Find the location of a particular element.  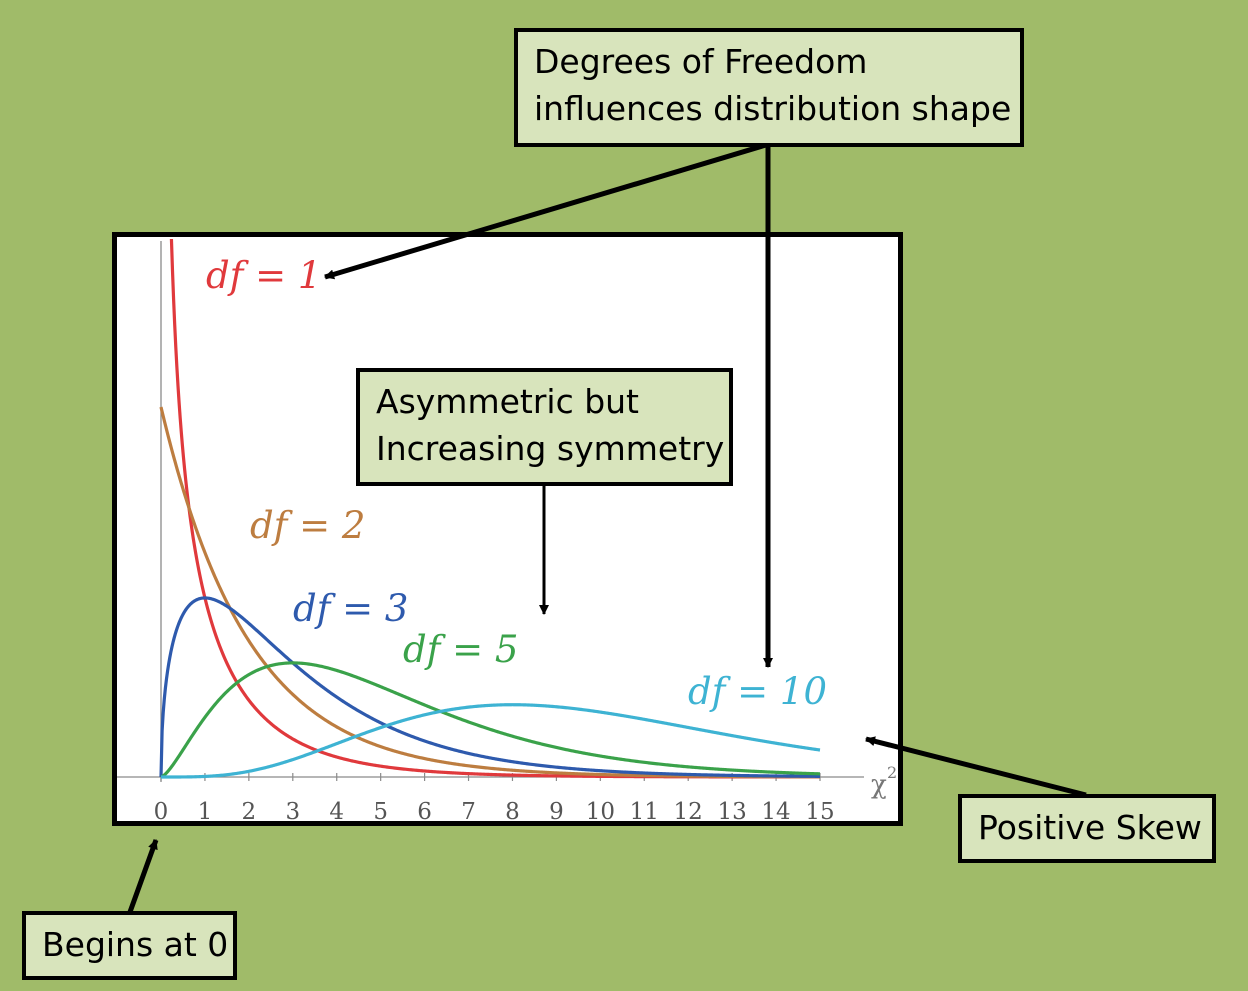

arrow-to-df1-label is located at coordinates (545, 211).